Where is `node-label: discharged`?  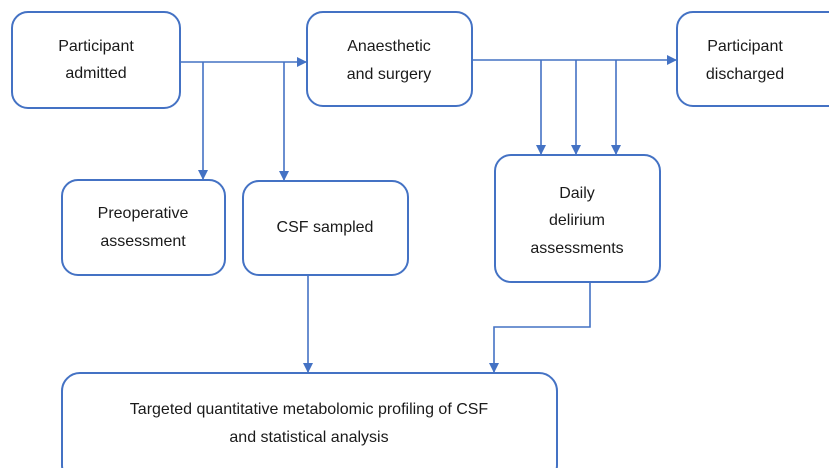 node-label: discharged is located at coordinates (745, 74).